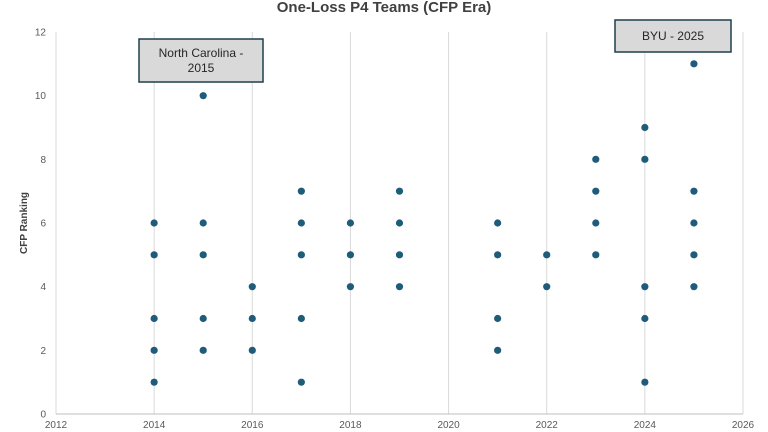 The image size is (768, 432). What do you see at coordinates (154, 425) in the screenshot?
I see `x-tick-label: 2014` at bounding box center [154, 425].